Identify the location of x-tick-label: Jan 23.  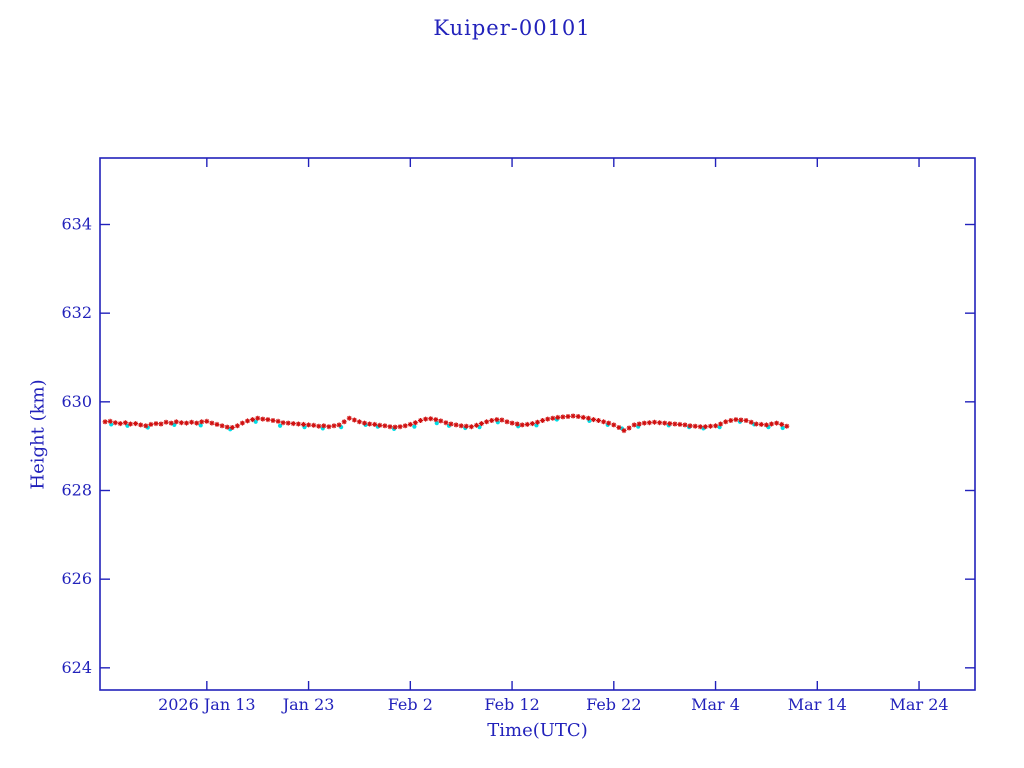
(308, 704).